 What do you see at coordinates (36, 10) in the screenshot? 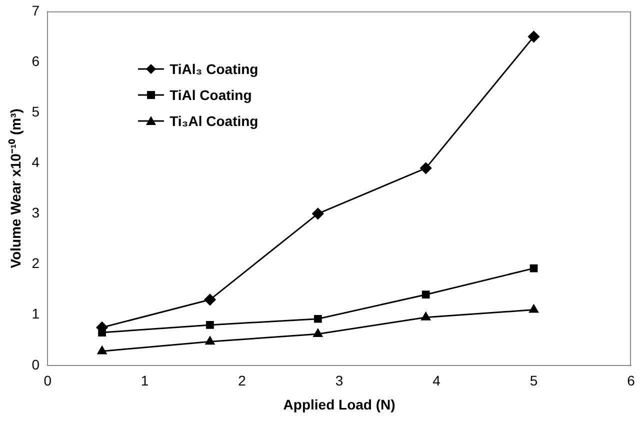
I see `y-tick-label: 7` at bounding box center [36, 10].